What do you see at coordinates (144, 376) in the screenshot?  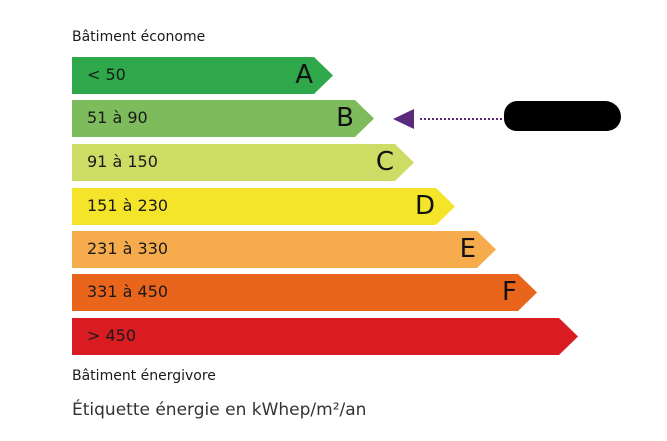 I see `bottom-label: Bâtiment énergivore` at bounding box center [144, 376].